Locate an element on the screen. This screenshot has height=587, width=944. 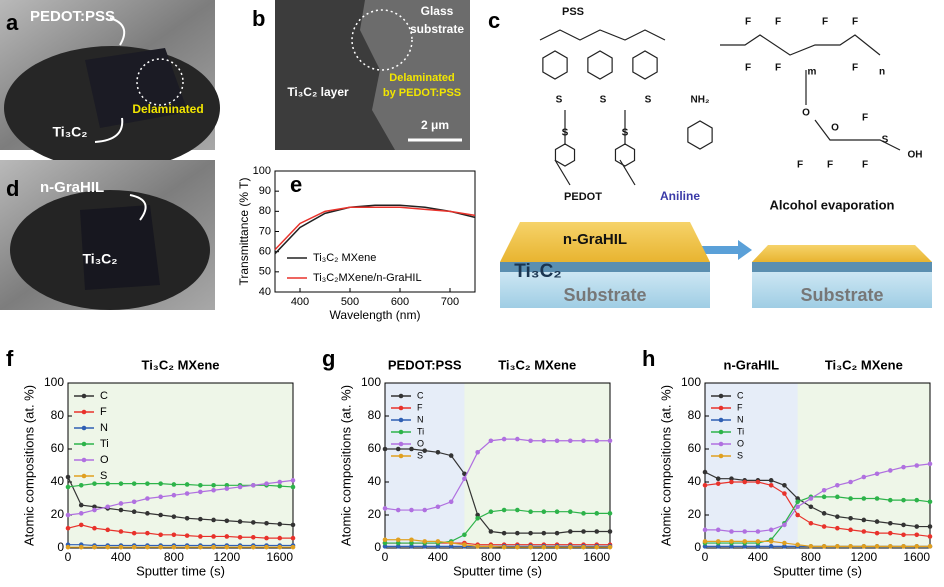
legend-label: O is located at coordinates (740, 443).